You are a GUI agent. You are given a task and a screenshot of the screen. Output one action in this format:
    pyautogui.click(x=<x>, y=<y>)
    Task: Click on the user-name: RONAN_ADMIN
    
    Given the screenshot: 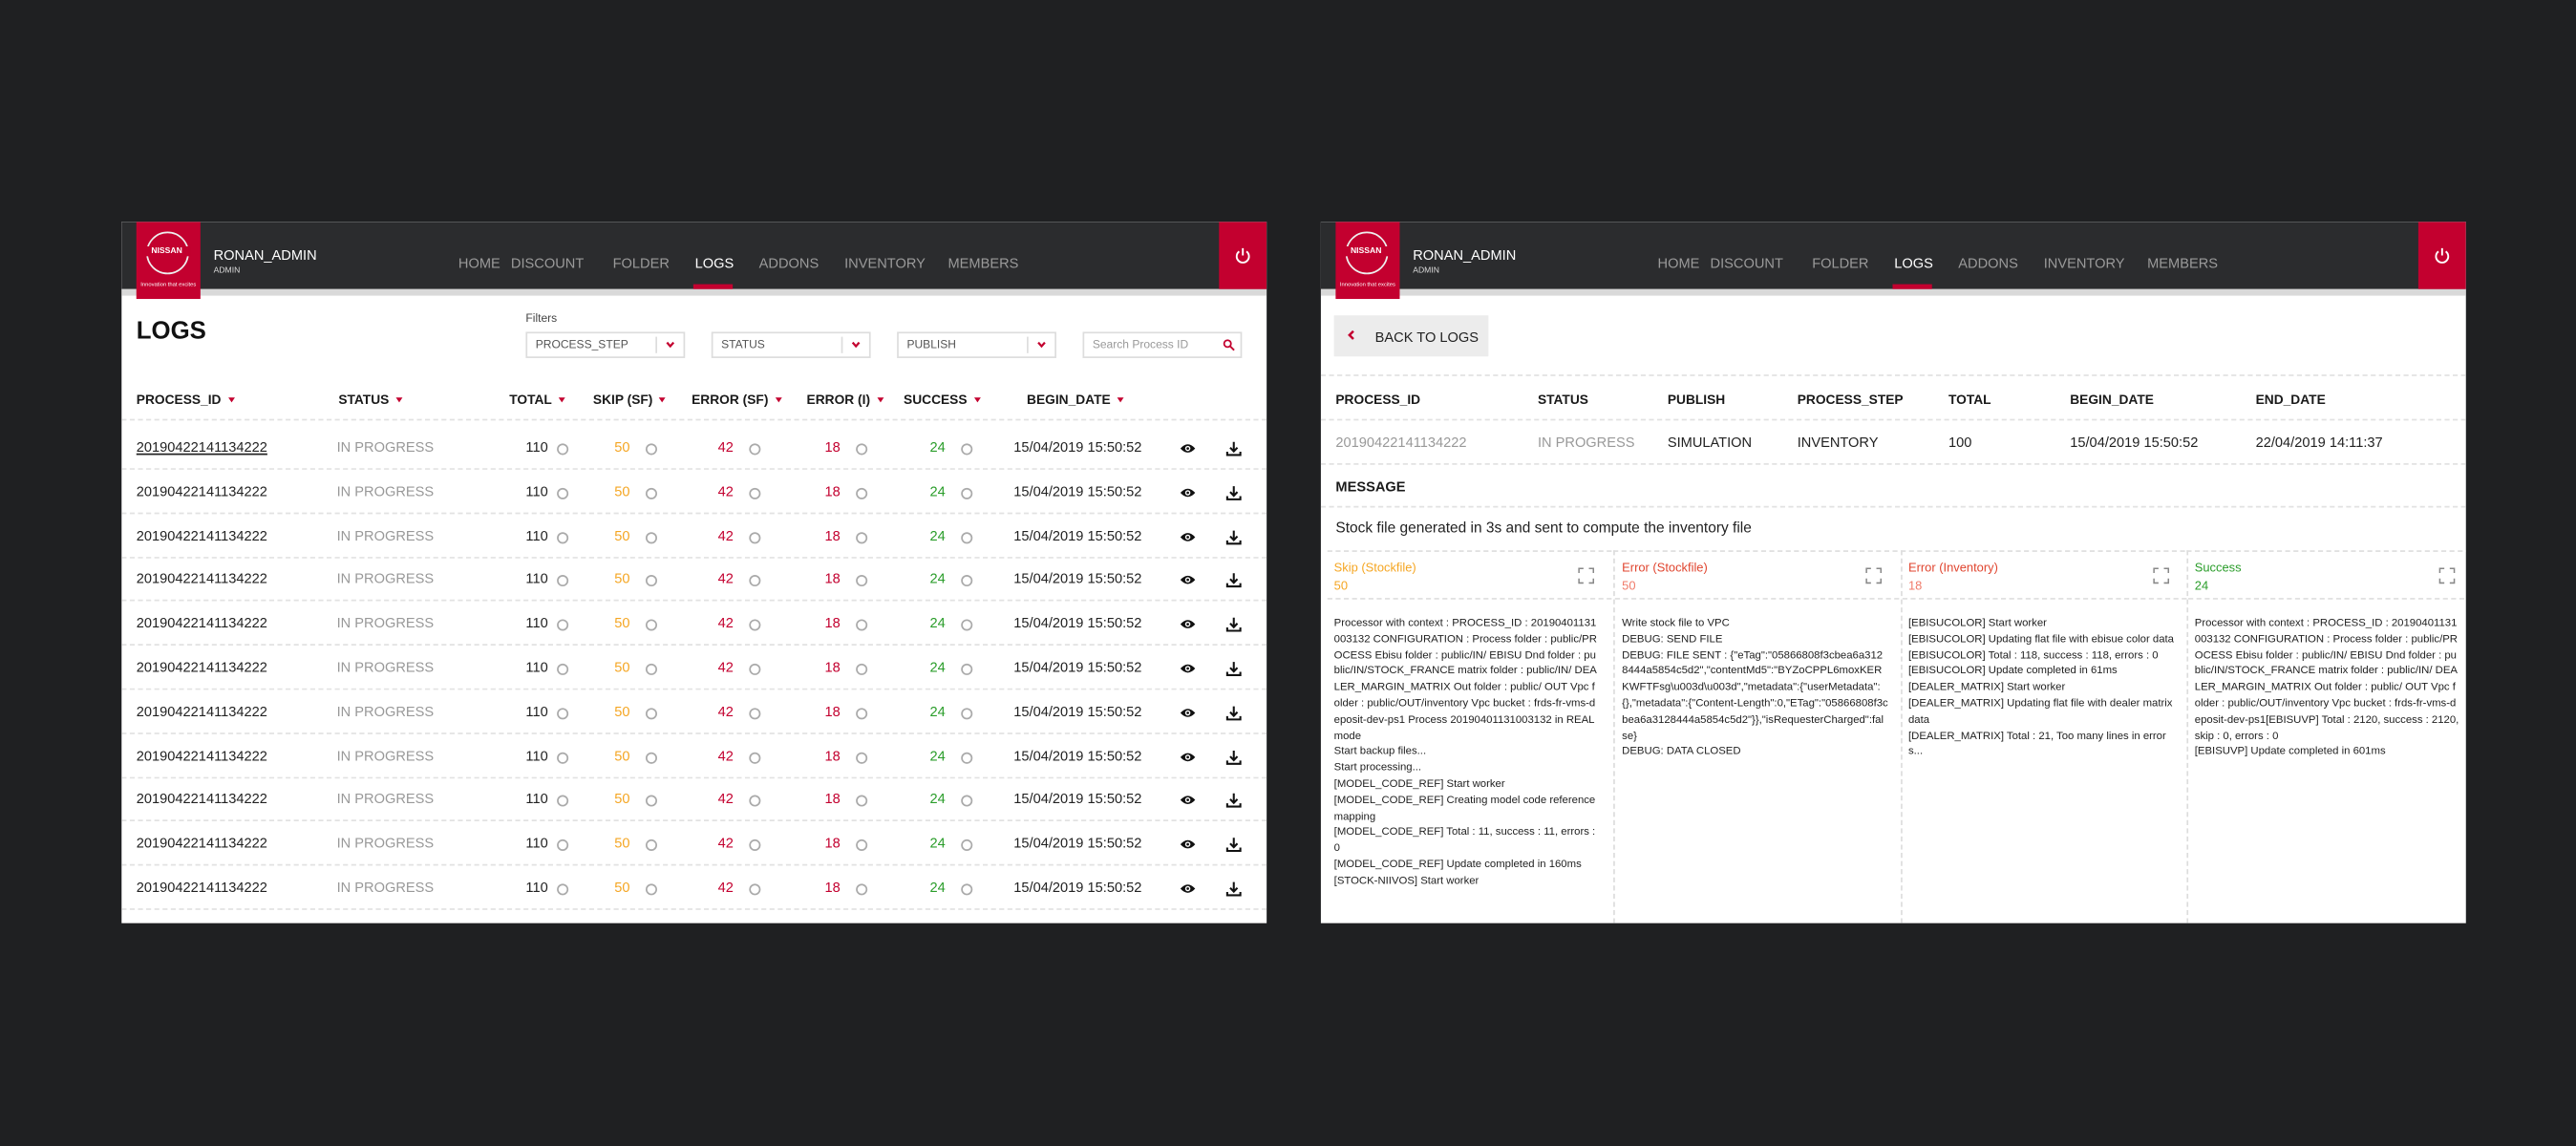 What is the action you would take?
    pyautogui.click(x=265, y=255)
    